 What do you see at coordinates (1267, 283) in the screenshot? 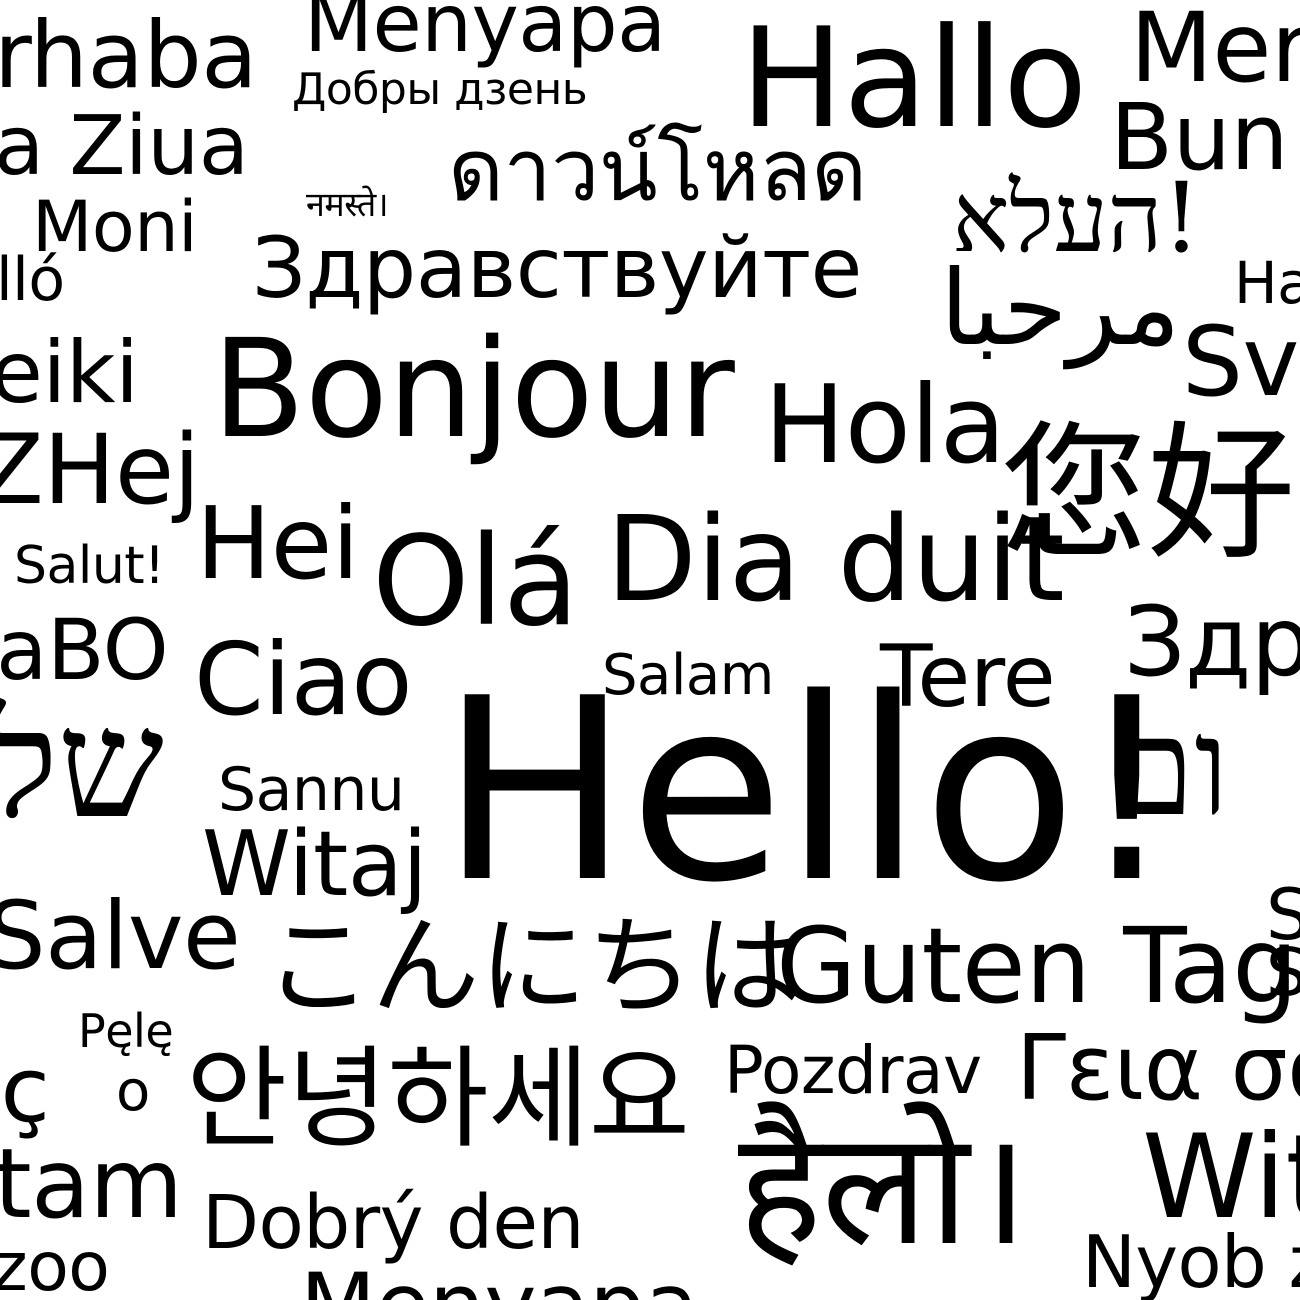
I see `word-ha: Ha` at bounding box center [1267, 283].